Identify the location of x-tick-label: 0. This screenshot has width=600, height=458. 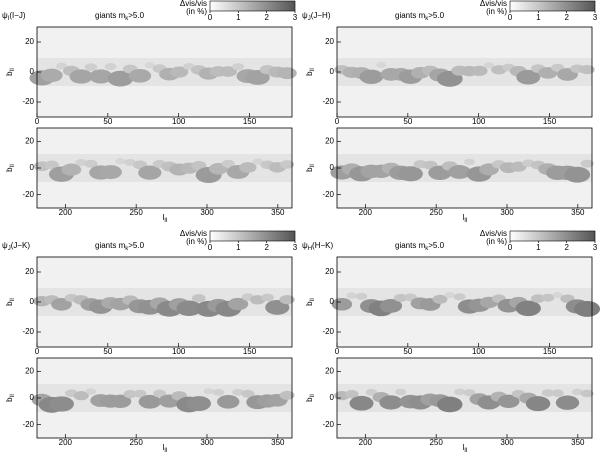
(37, 351).